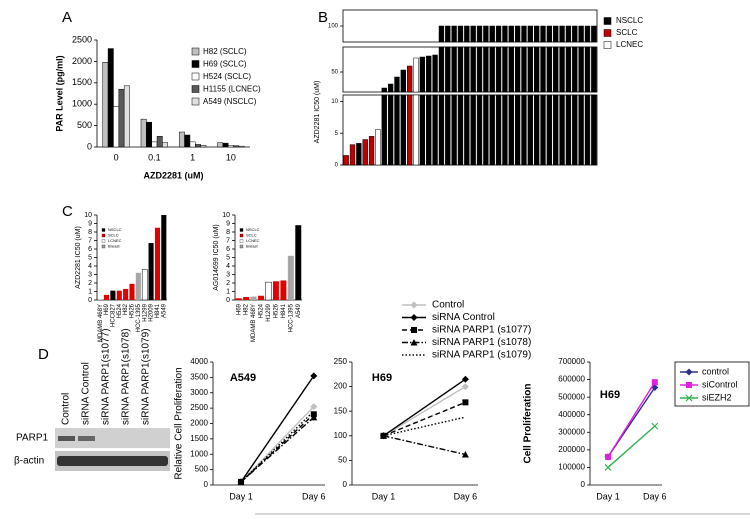 This screenshot has height=519, width=750. What do you see at coordinates (571, 379) in the screenshot?
I see `y-tick-label: 600000` at bounding box center [571, 379].